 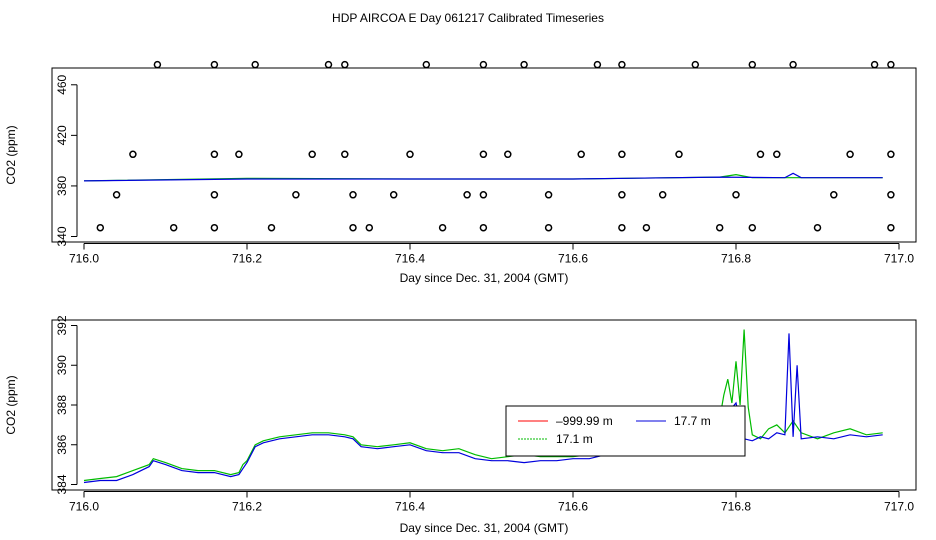 What do you see at coordinates (573, 507) in the screenshot?
I see `bottom-x-tick-label: 716.6` at bounding box center [573, 507].